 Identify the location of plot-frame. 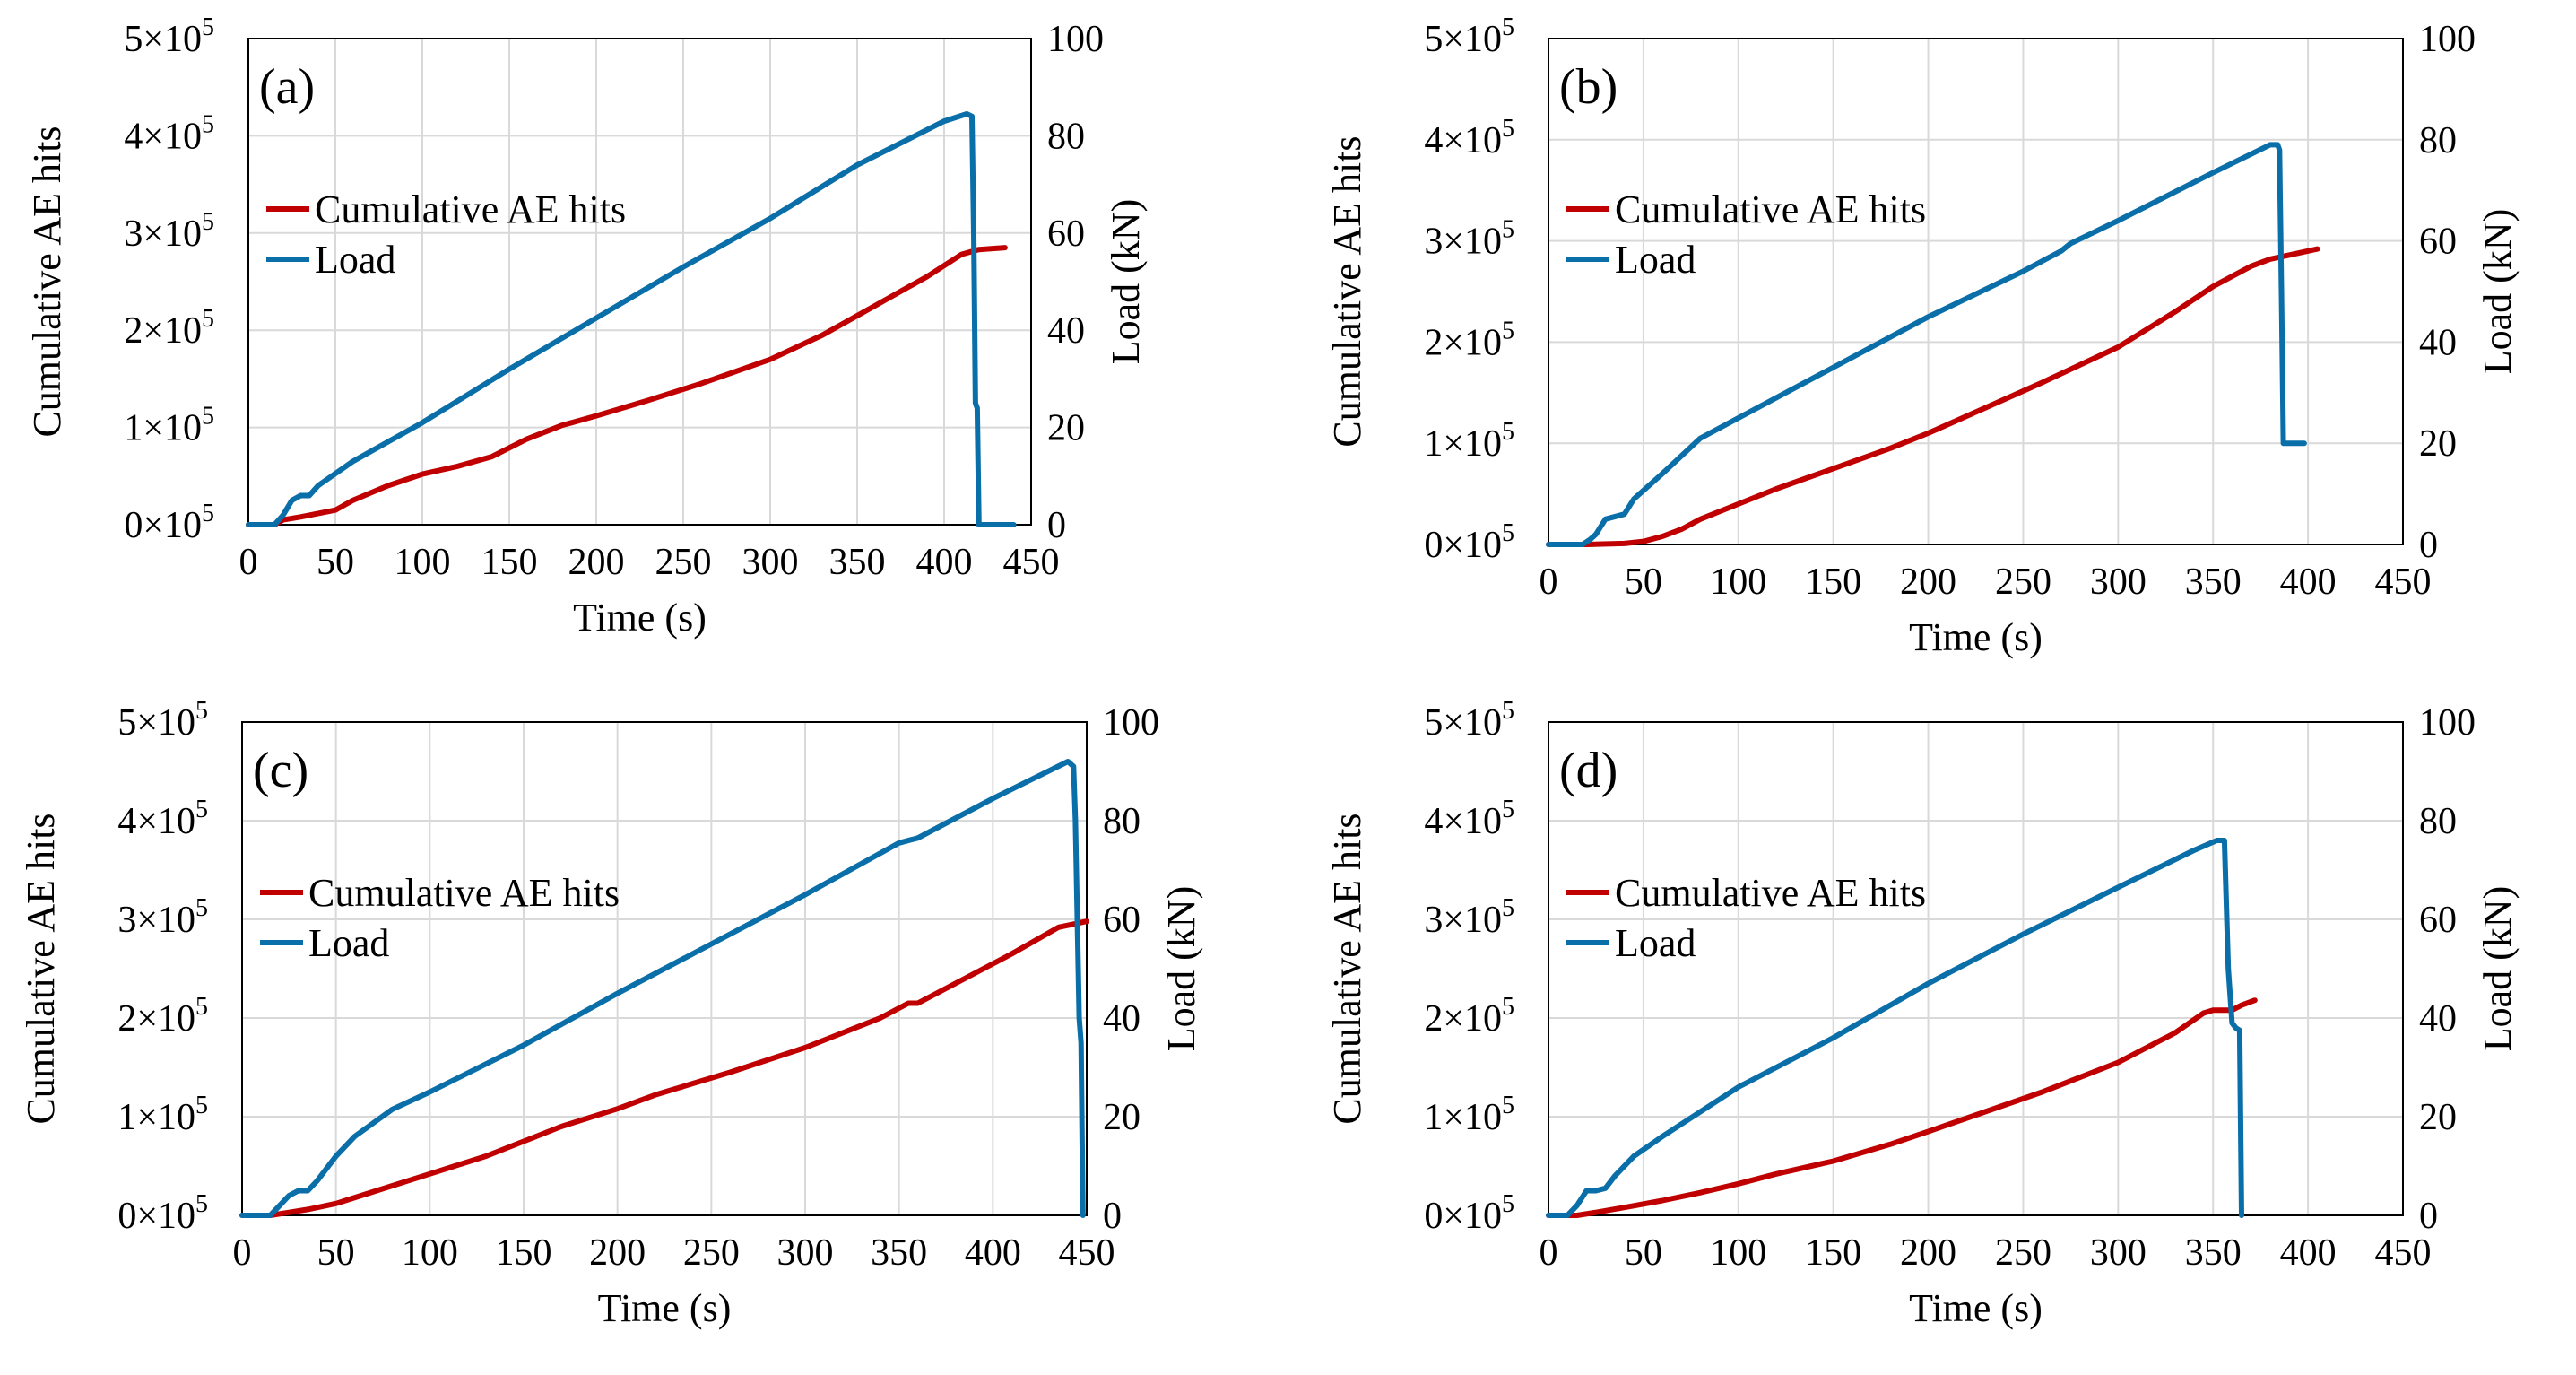
(664, 968).